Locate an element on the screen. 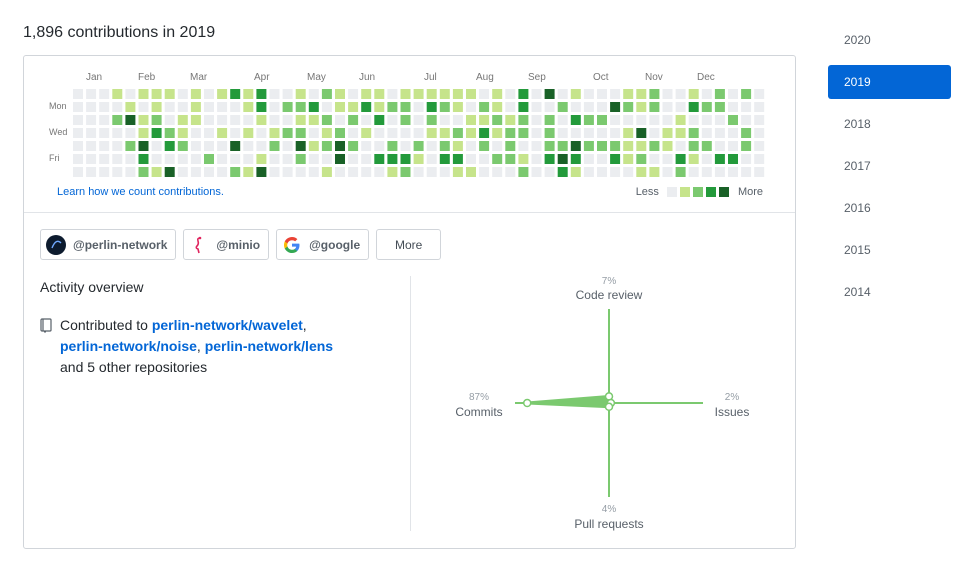 This screenshot has height=576, width=977. year-link-2016: 2016 is located at coordinates (857, 208).